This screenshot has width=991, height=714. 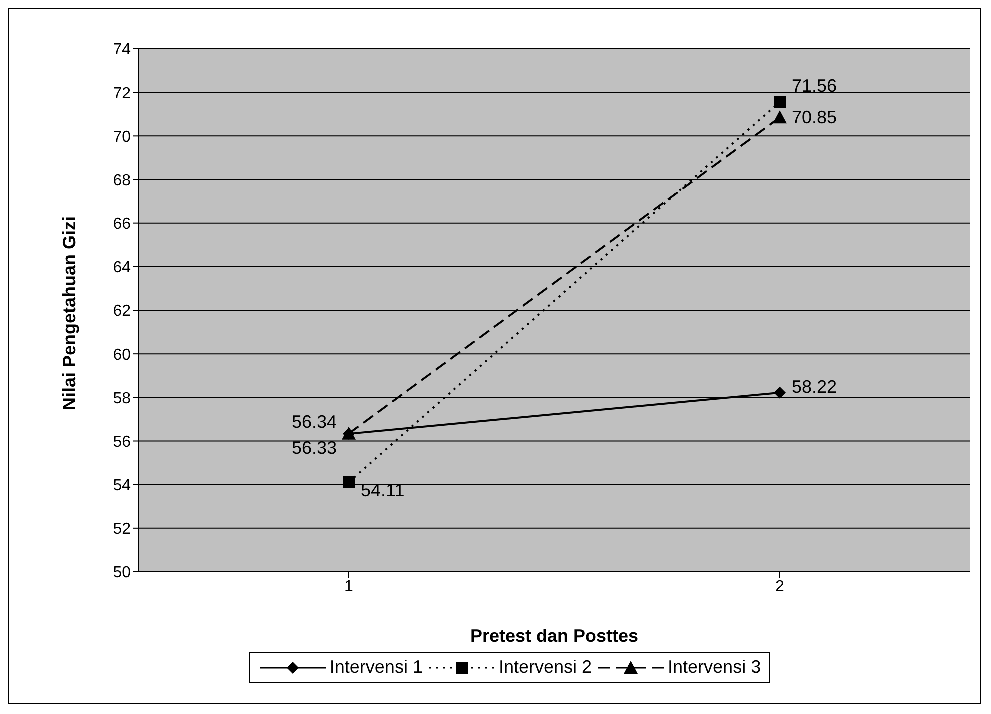 I want to click on y-tick-label: 56, so click(x=122, y=442).